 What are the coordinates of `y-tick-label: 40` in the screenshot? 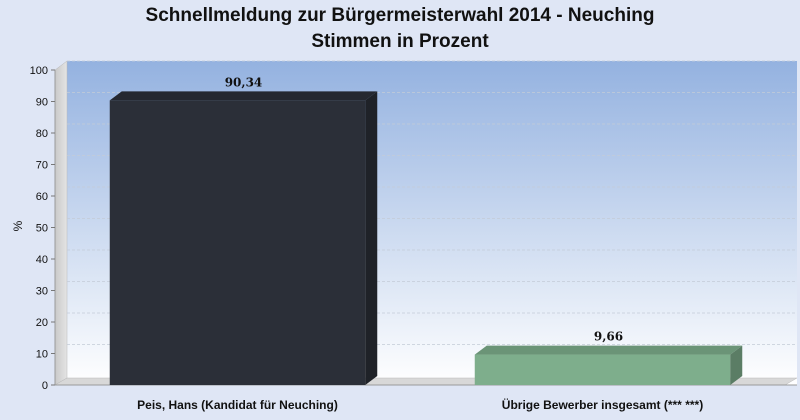 It's located at (42, 260).